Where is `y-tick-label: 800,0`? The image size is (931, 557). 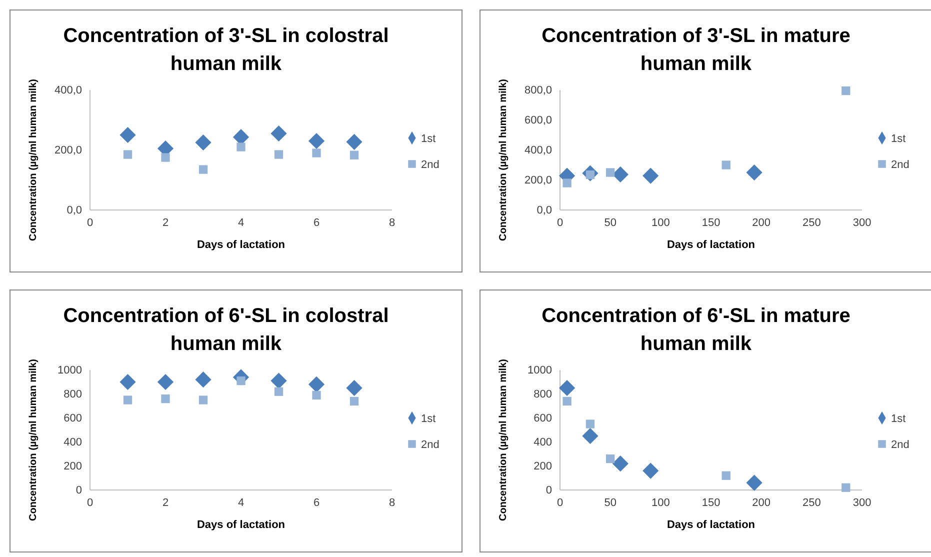
y-tick-label: 800,0 is located at coordinates (538, 90).